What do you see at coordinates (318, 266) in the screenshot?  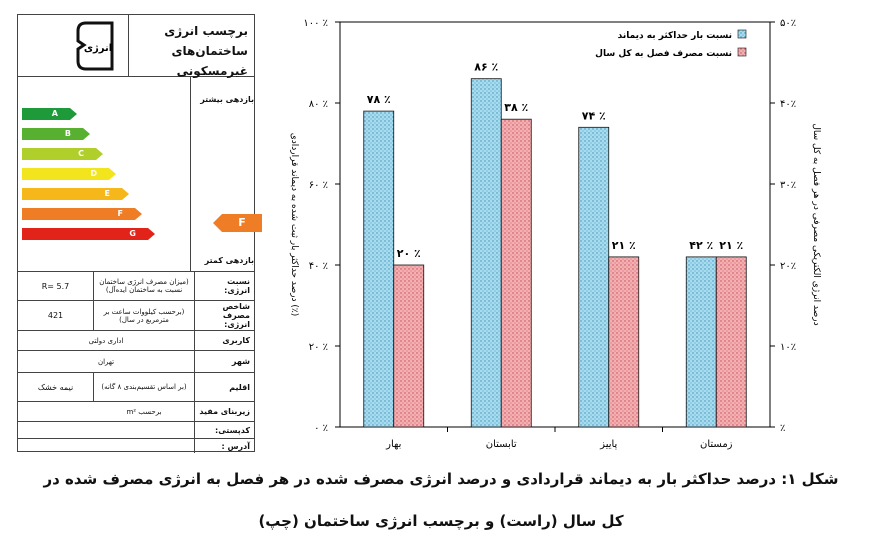 I see `left-tick-label: ۴۰ ٪` at bounding box center [318, 266].